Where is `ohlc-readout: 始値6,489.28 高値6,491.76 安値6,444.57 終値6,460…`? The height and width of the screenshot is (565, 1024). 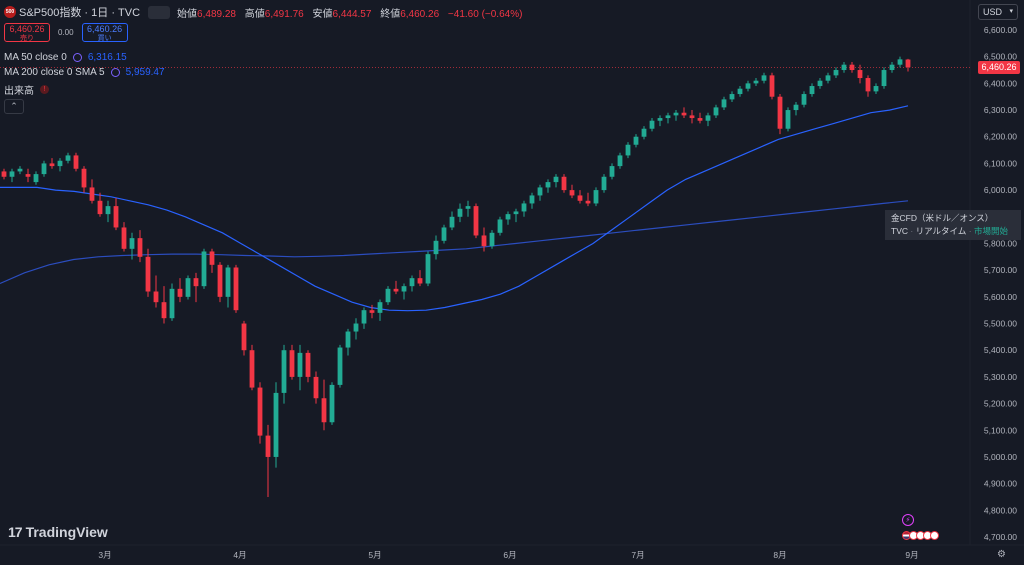 ohlc-readout: 始値6,489.28 高値6,491.76 安値6,444.57 終値6,460… is located at coordinates (352, 12).